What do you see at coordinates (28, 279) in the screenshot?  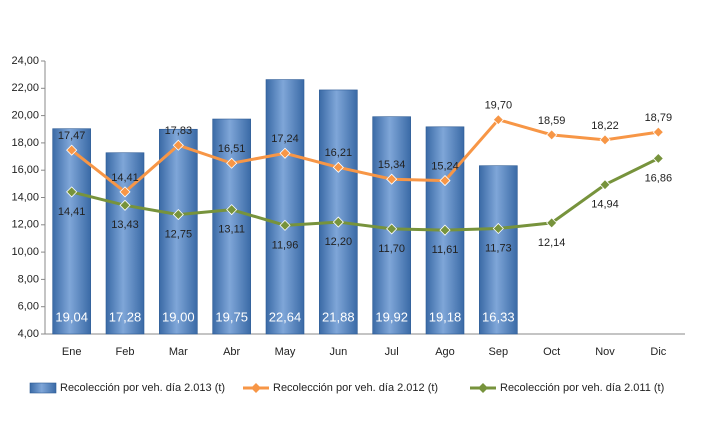 I see `y-tick-label: 8,00` at bounding box center [28, 279].